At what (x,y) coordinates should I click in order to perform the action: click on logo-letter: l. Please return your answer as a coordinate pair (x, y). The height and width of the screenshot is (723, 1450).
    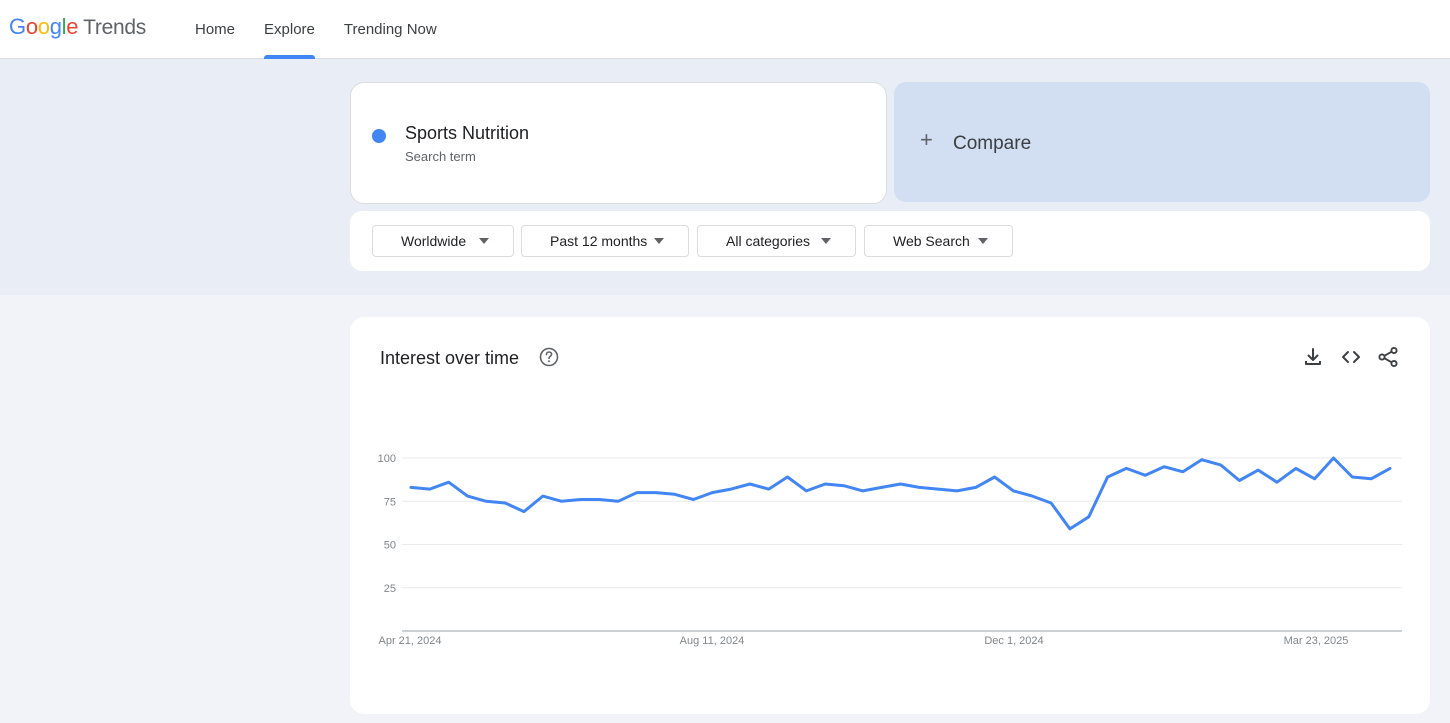
    Looking at the image, I should click on (64, 26).